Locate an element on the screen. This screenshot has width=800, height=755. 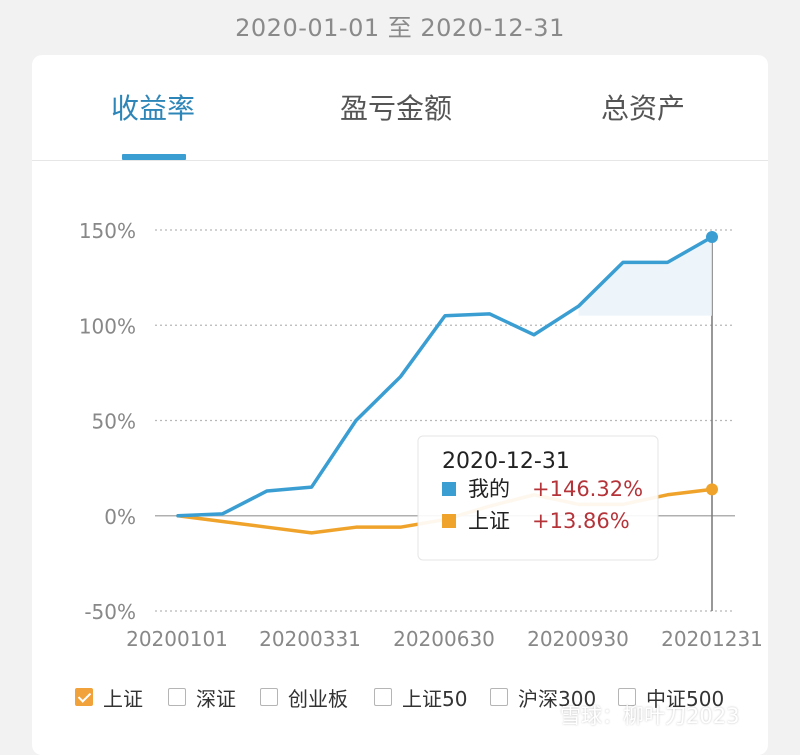
end-point-mine is located at coordinates (712, 237).